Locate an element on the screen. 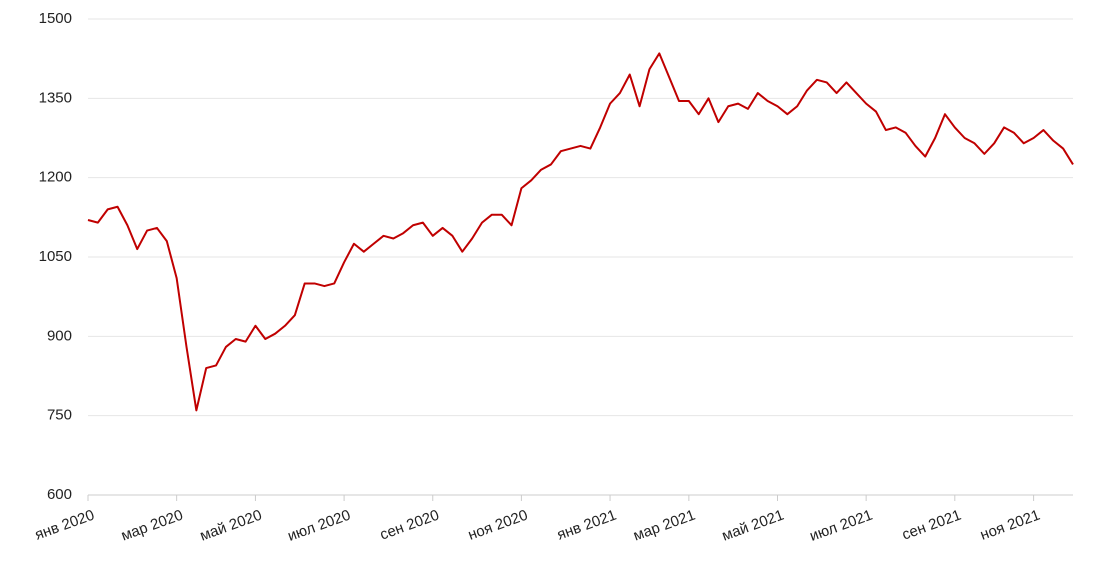  x-tick-label: май 2020 is located at coordinates (231, 526).